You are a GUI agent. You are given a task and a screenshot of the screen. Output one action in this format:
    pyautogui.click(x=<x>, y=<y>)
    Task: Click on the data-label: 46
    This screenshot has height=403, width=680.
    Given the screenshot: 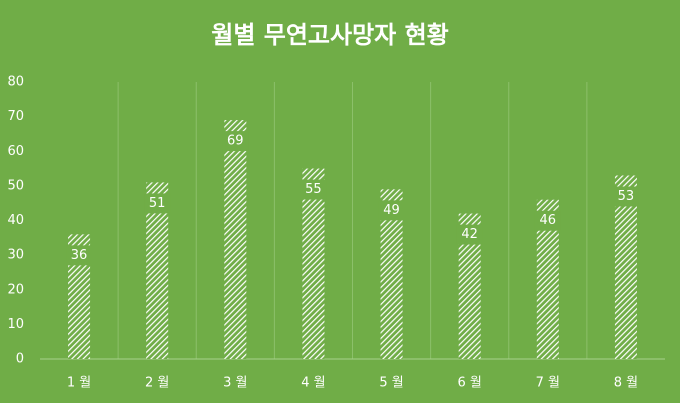 What is the action you would take?
    pyautogui.click(x=548, y=220)
    